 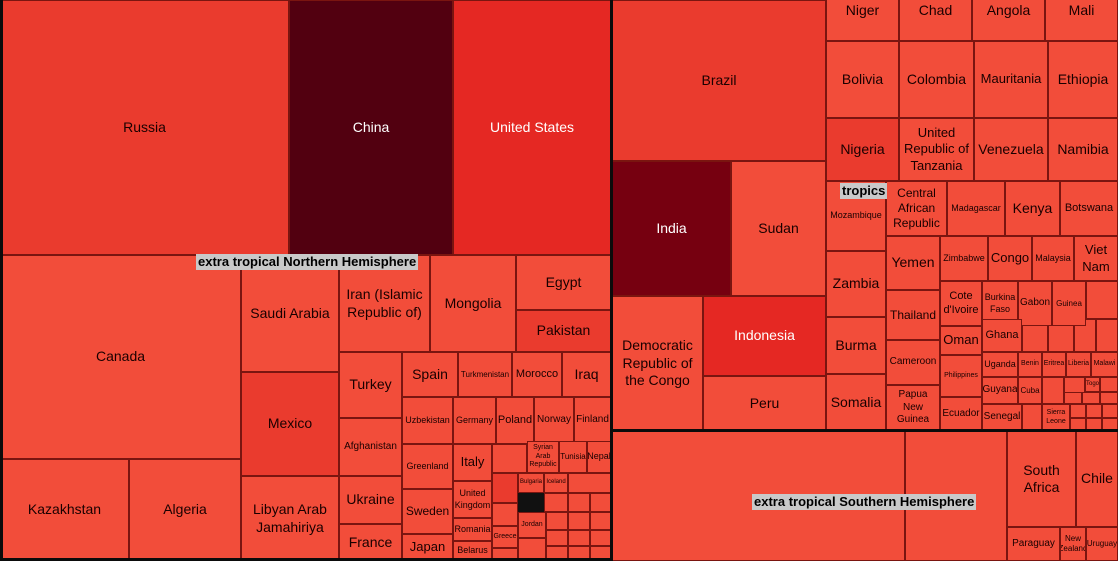 I want to click on treemap-tile-japan: Japan, so click(x=427, y=547).